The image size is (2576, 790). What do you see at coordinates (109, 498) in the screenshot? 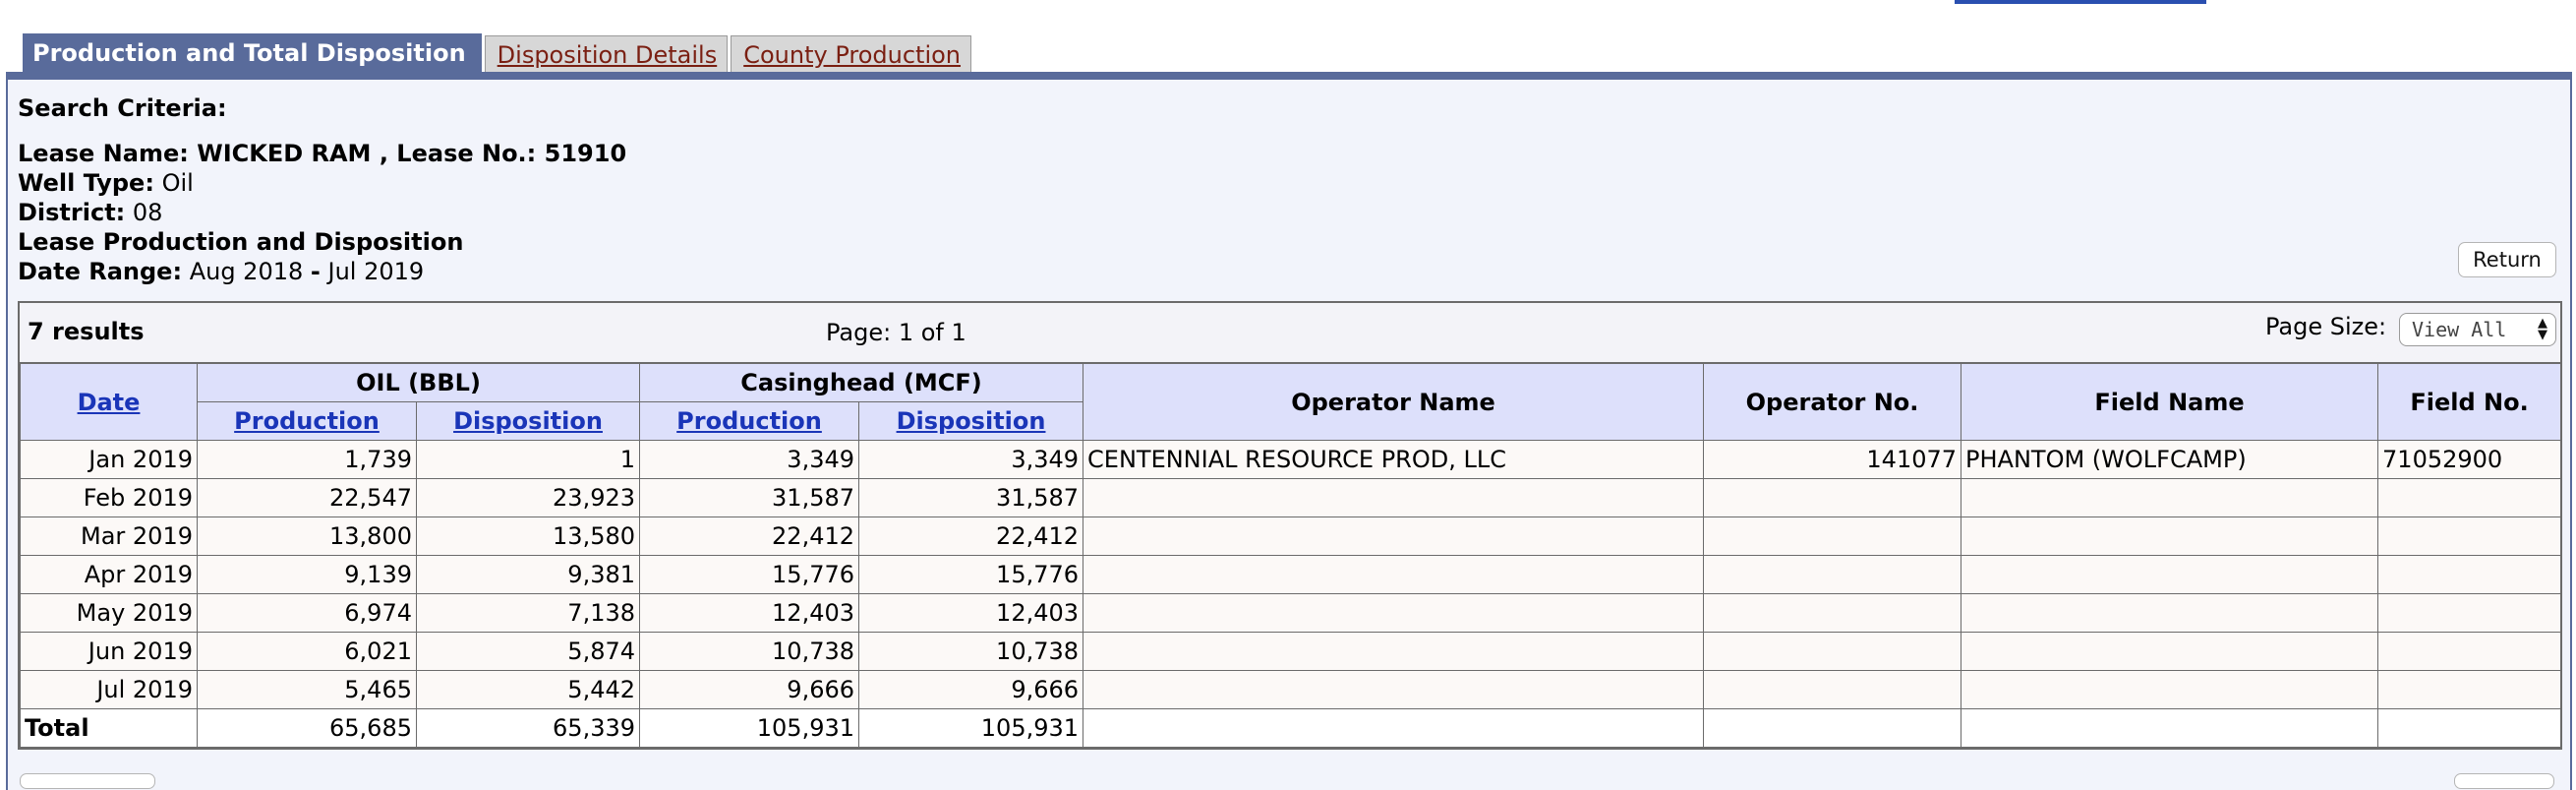
I see `cell-date: Feb 2019` at bounding box center [109, 498].